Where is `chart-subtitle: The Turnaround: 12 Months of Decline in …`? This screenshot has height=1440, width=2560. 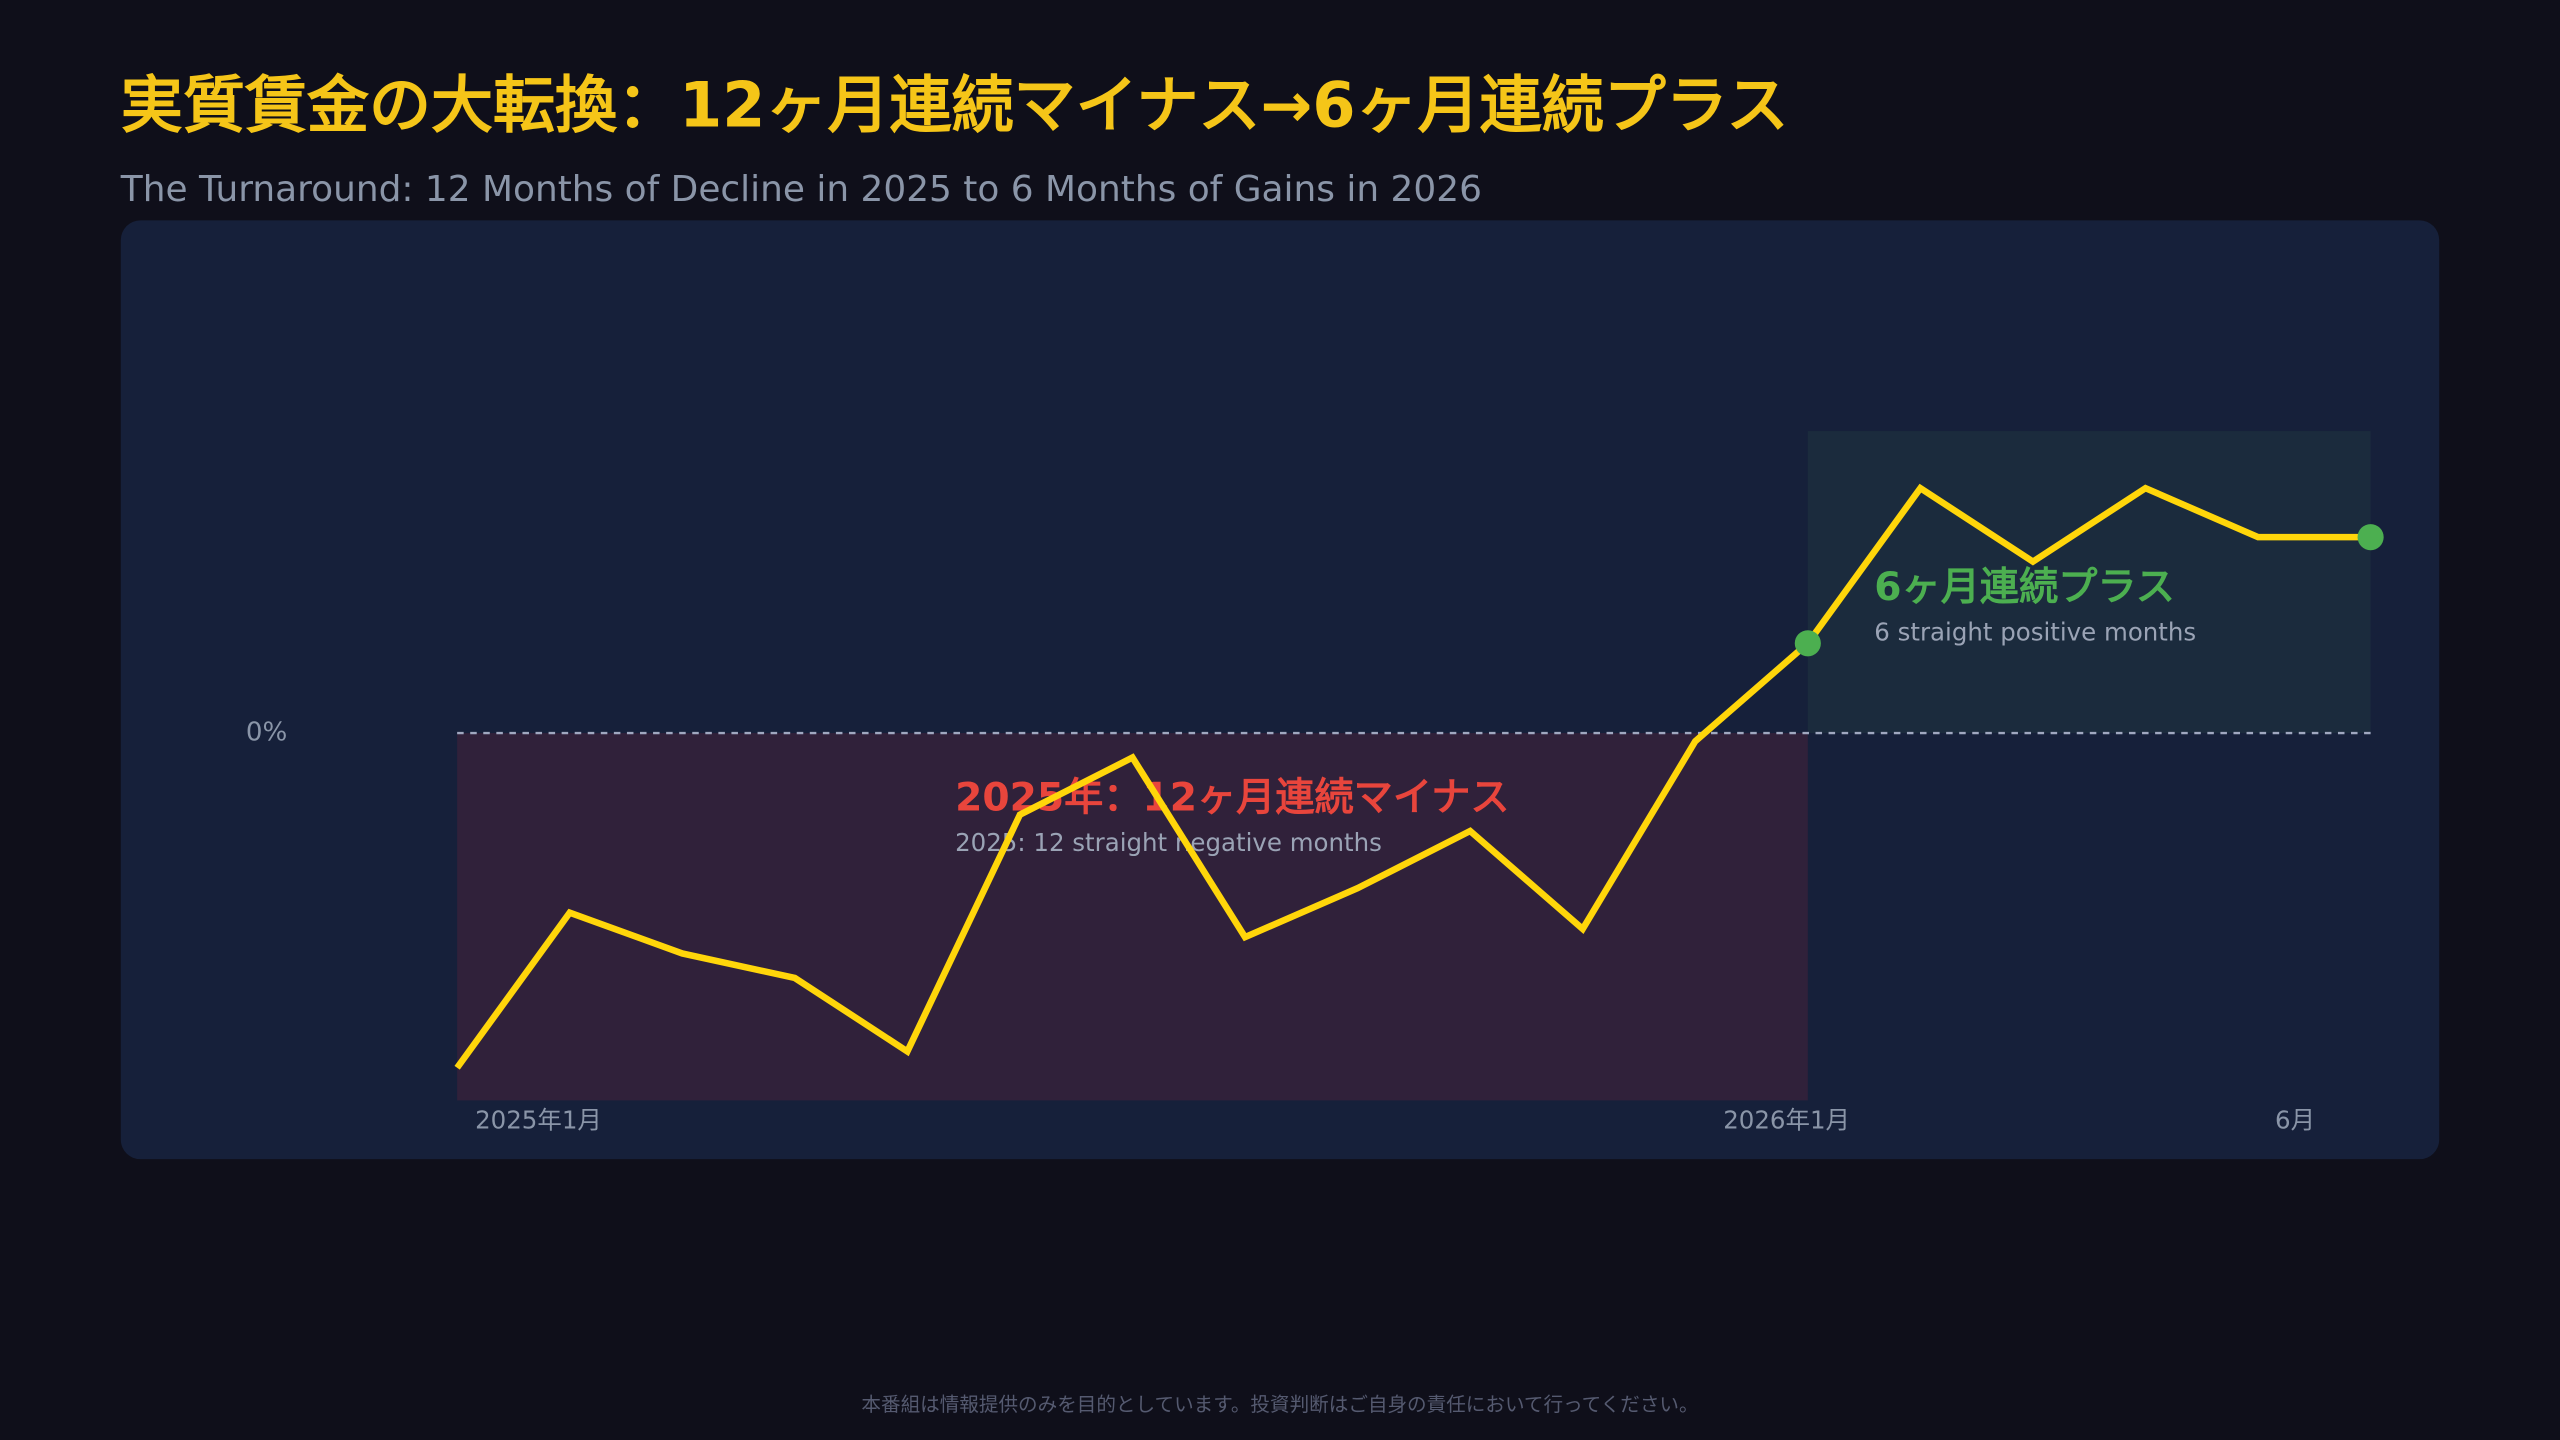
chart-subtitle: The Turnaround: 12 Months of Decline in … is located at coordinates (801, 189).